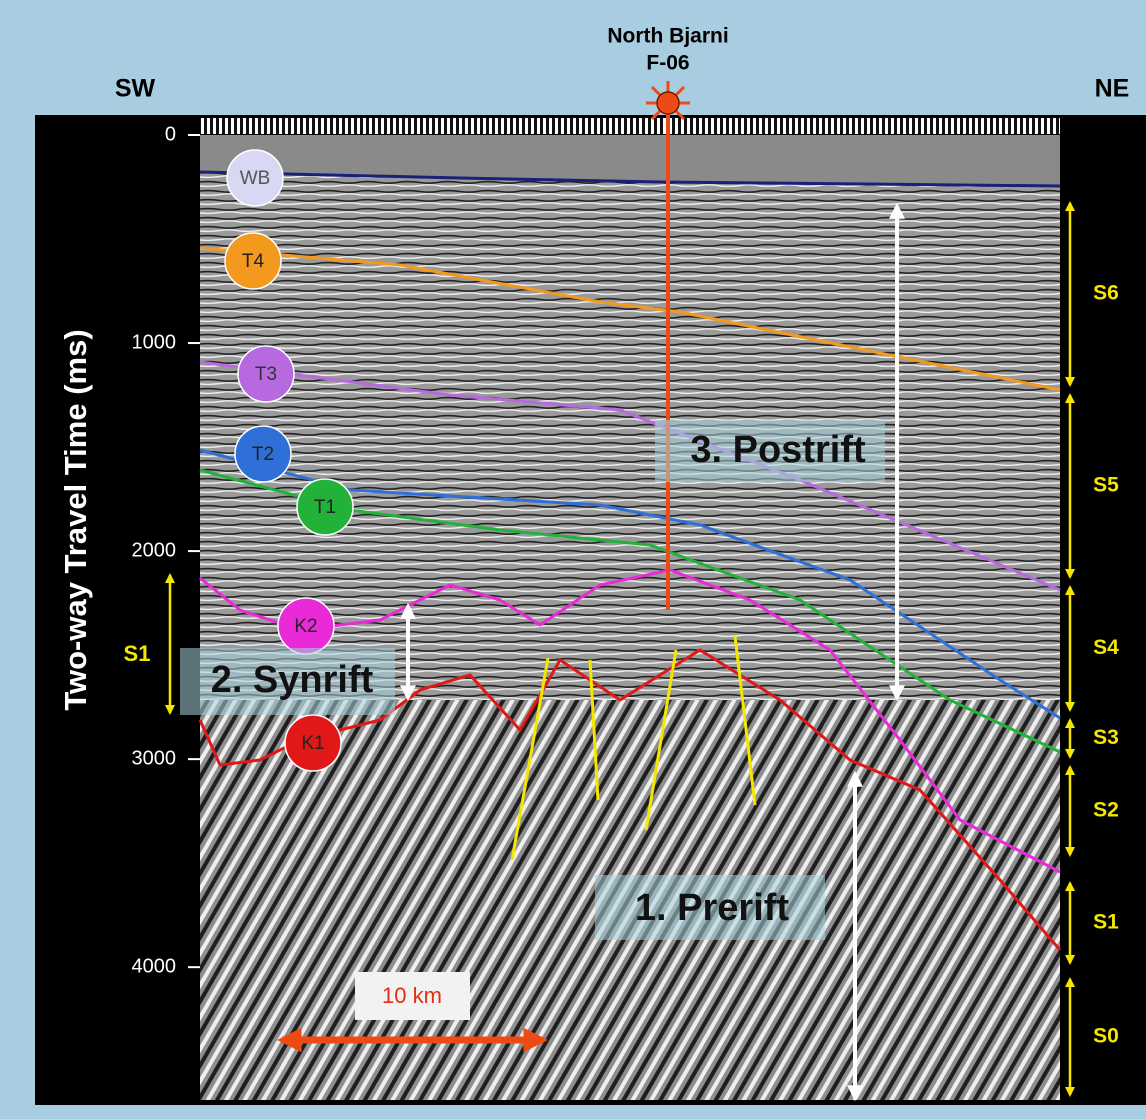 This screenshot has height=1119, width=1146. Describe the element at coordinates (1106, 810) in the screenshot. I see `sequence-label: S2` at that location.